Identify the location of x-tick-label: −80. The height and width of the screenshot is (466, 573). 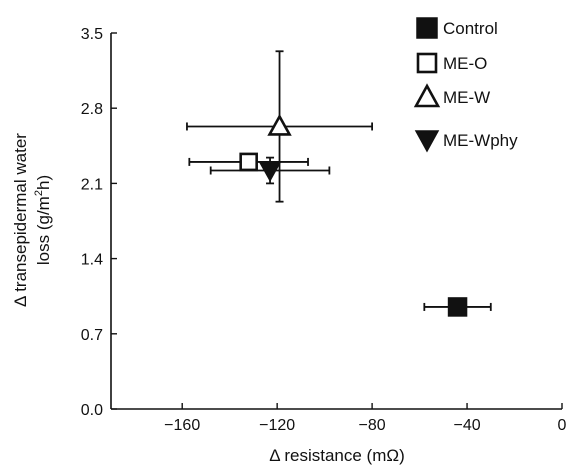
(372, 425).